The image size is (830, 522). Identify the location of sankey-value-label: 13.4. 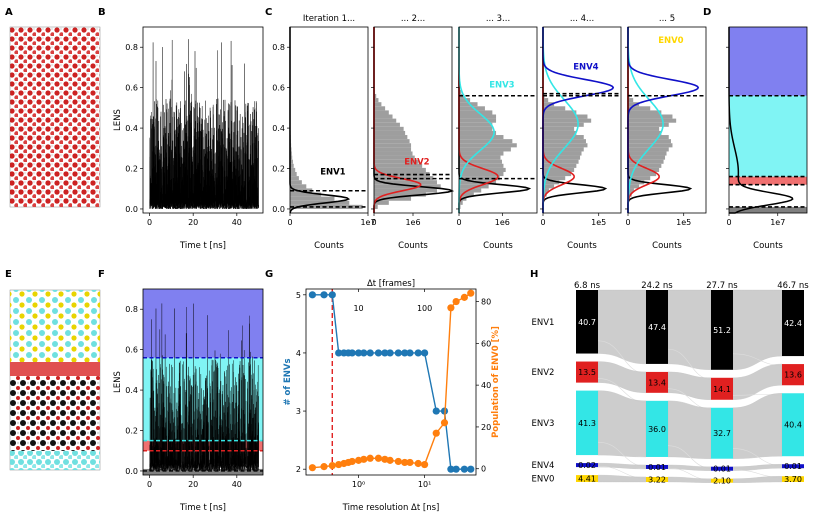
(657, 382).